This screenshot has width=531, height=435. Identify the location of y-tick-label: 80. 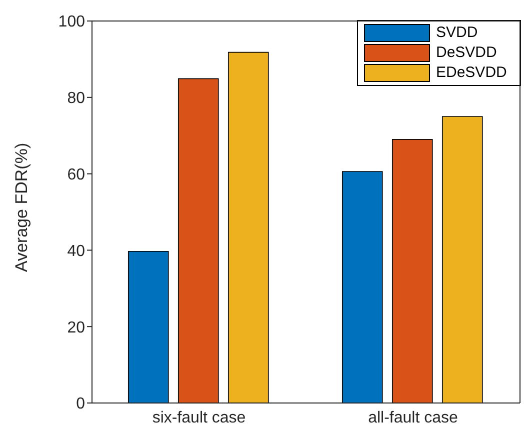
(76, 99).